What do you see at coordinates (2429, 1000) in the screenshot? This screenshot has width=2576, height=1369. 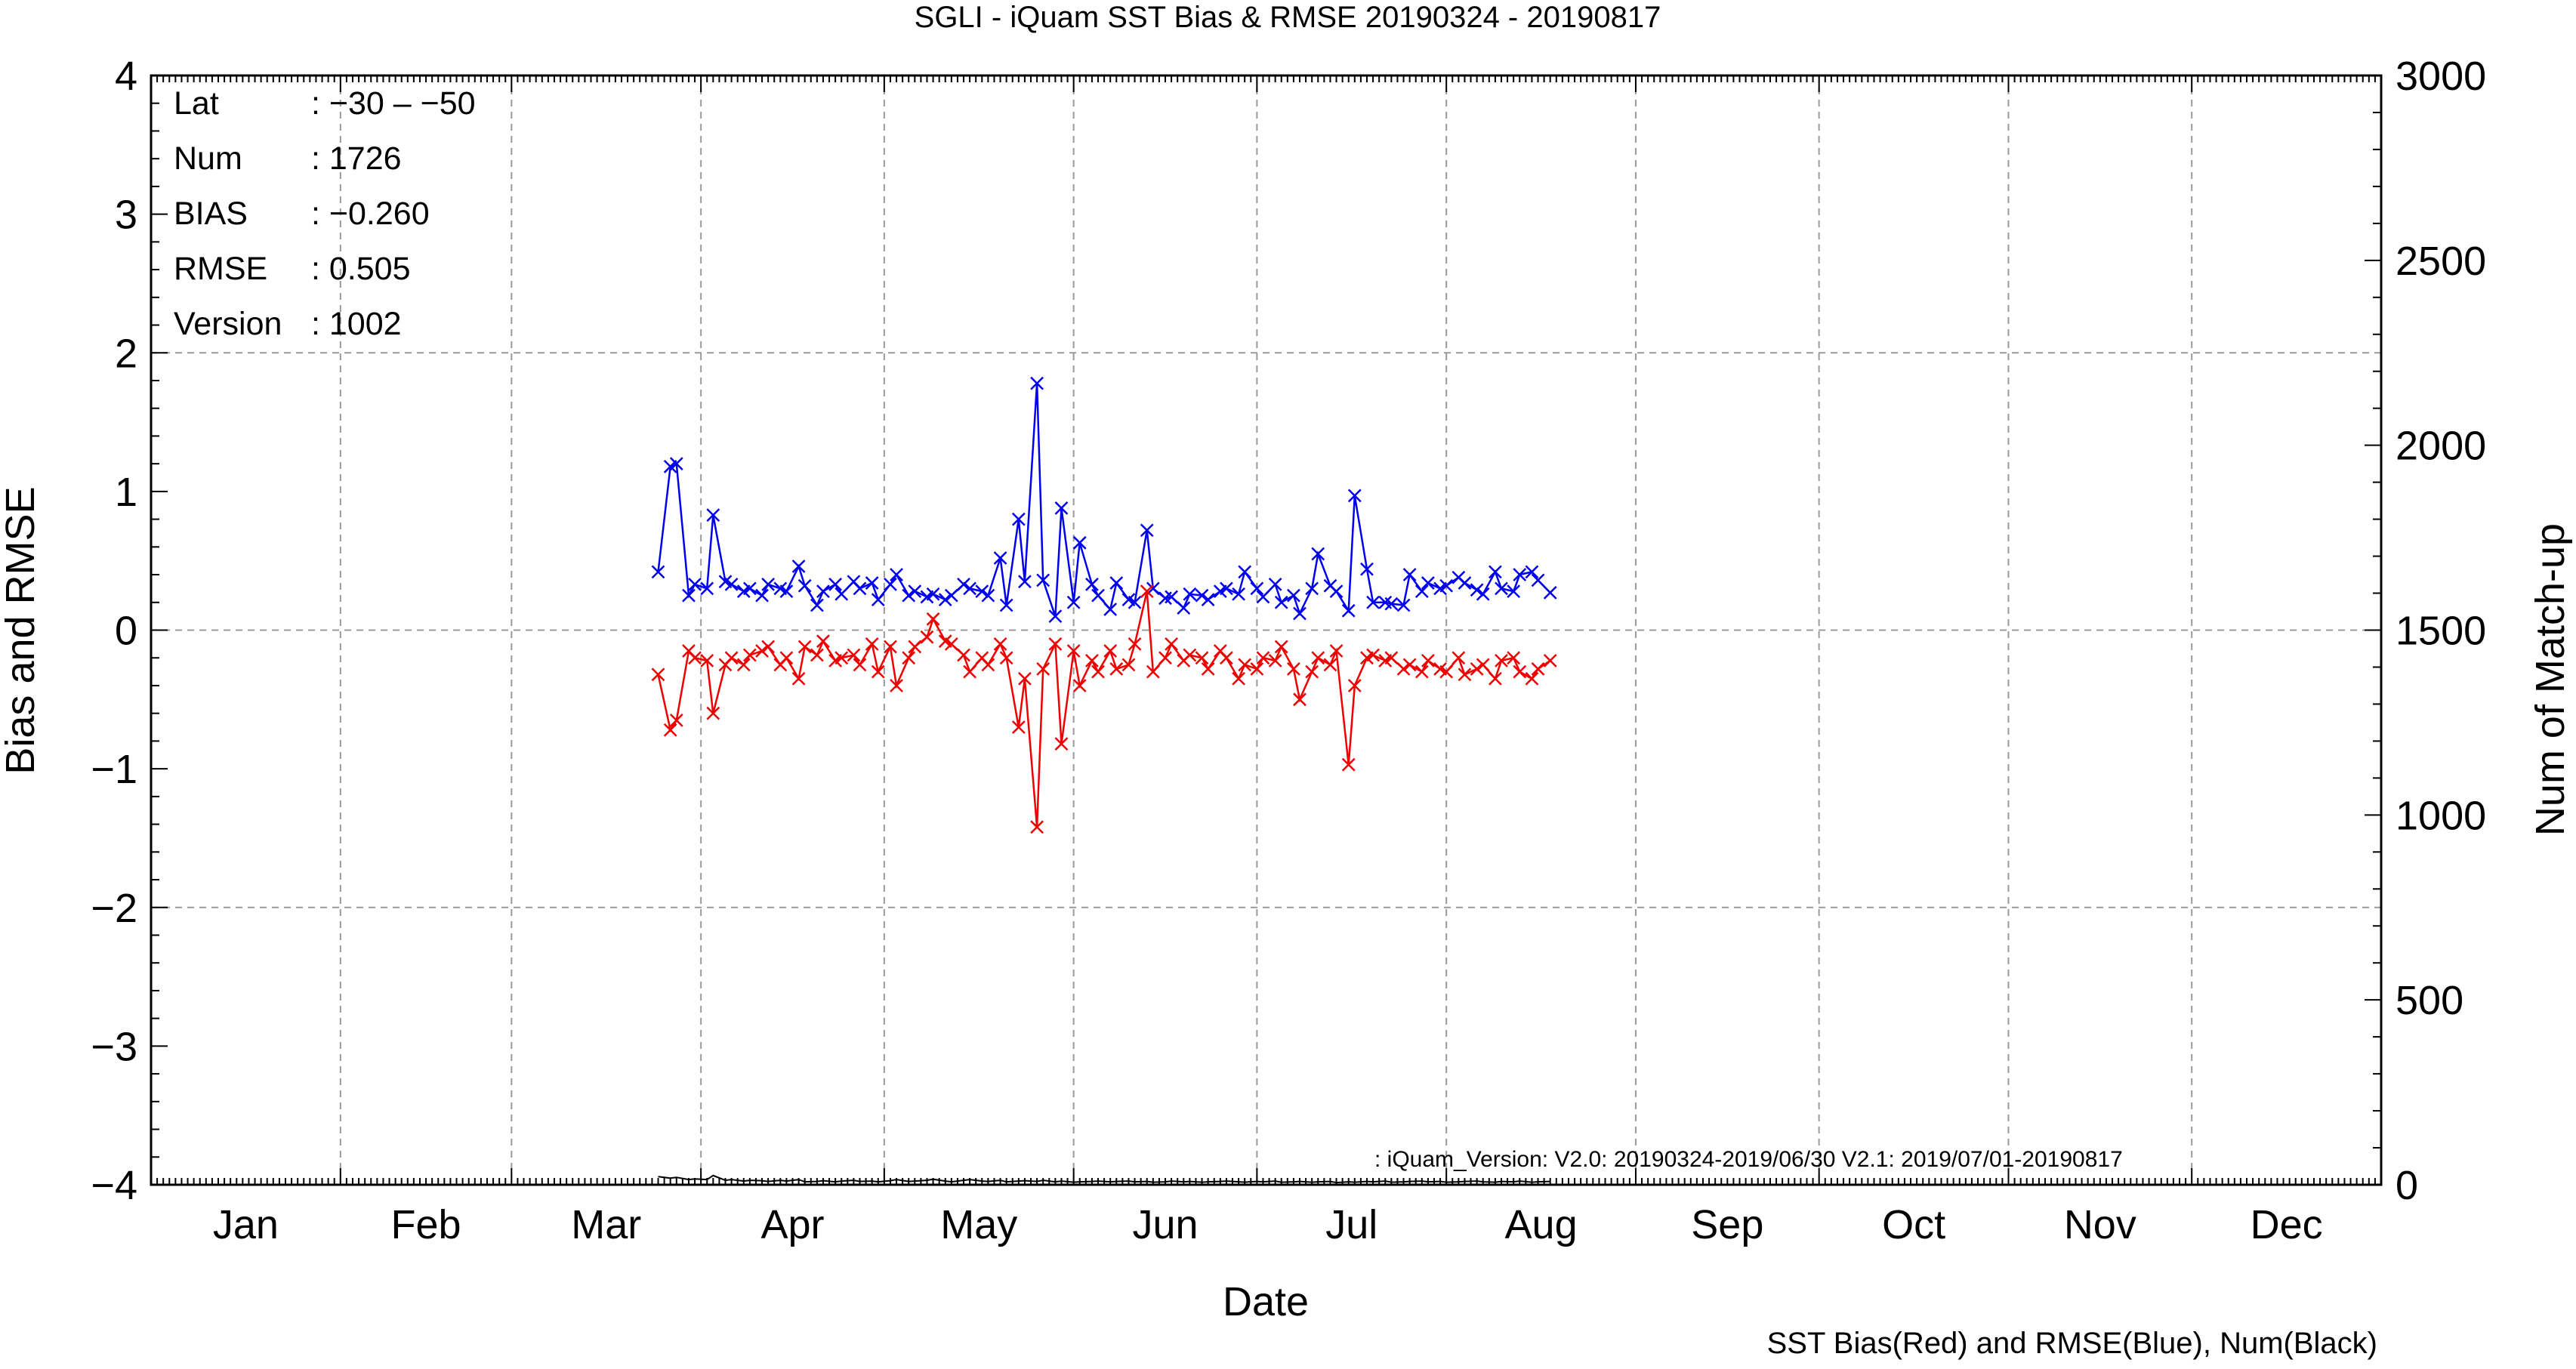 I see `y2-tick-label: 500` at bounding box center [2429, 1000].